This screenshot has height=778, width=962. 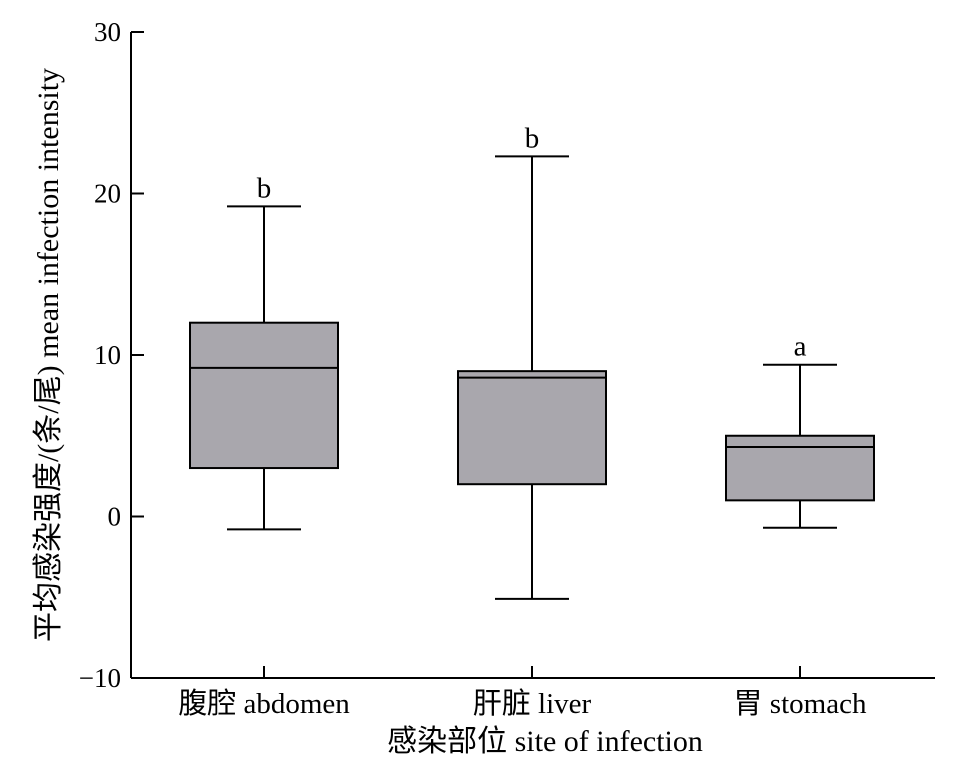 What do you see at coordinates (107, 32) in the screenshot?
I see `y-tick-label: 30` at bounding box center [107, 32].